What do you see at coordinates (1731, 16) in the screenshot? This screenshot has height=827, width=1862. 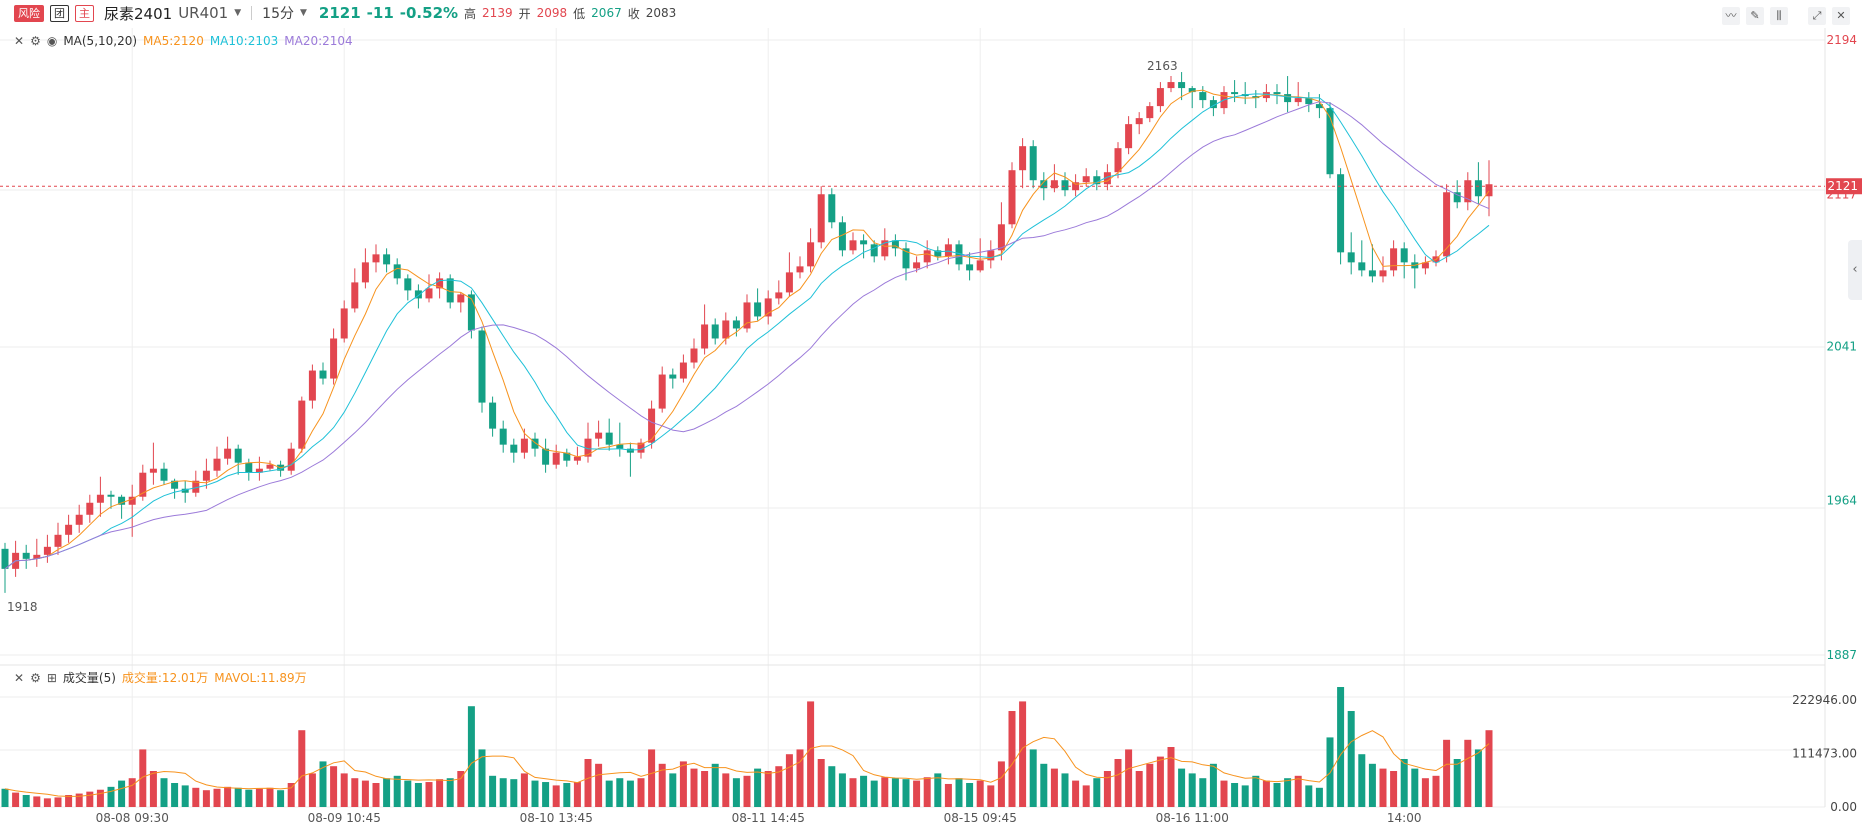 I see `line-tool-icon: 〰` at bounding box center [1731, 16].